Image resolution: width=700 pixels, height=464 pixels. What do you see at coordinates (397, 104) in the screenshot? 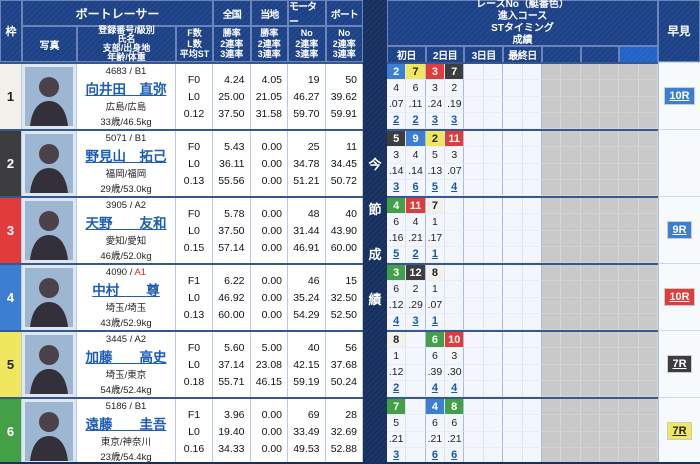
I see `st-timing-cell: .07` at bounding box center [397, 104].